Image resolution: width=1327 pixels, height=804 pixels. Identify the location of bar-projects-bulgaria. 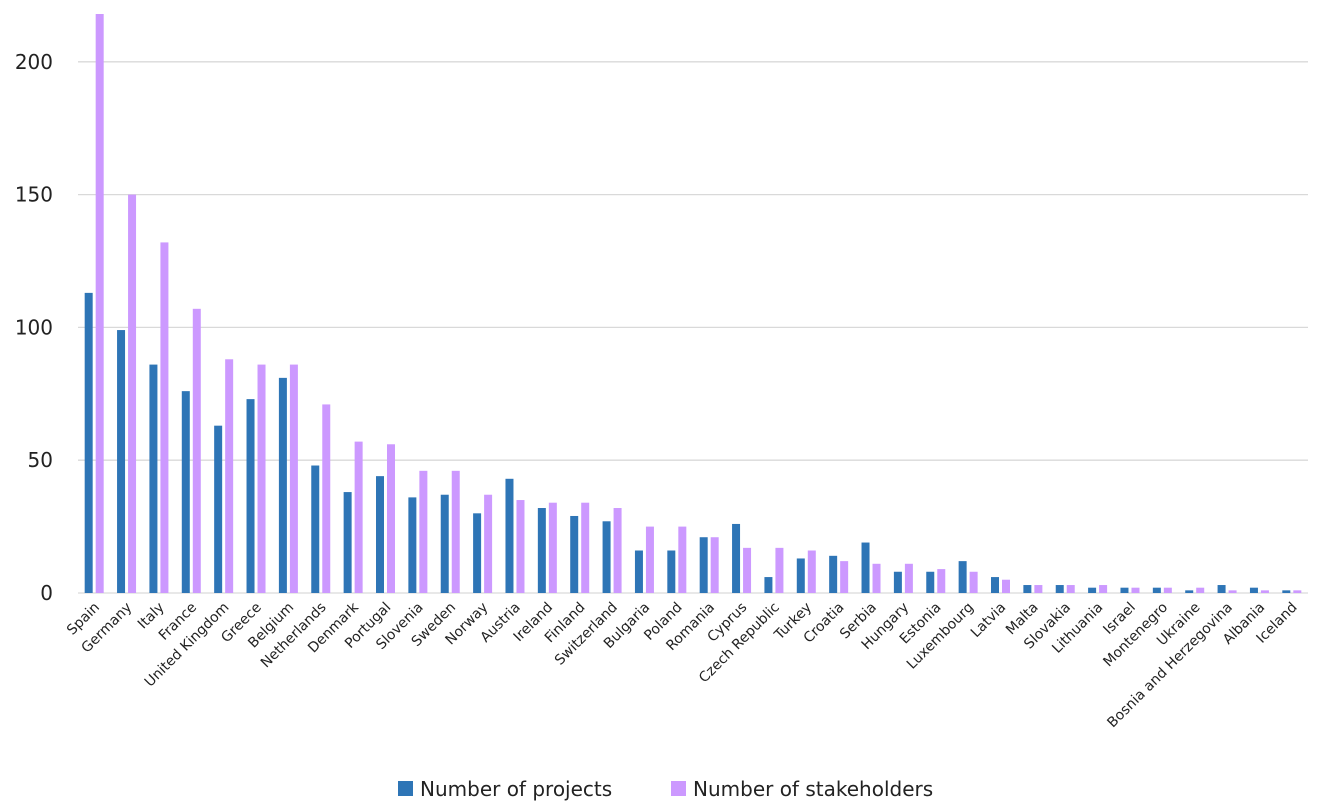
(638, 571).